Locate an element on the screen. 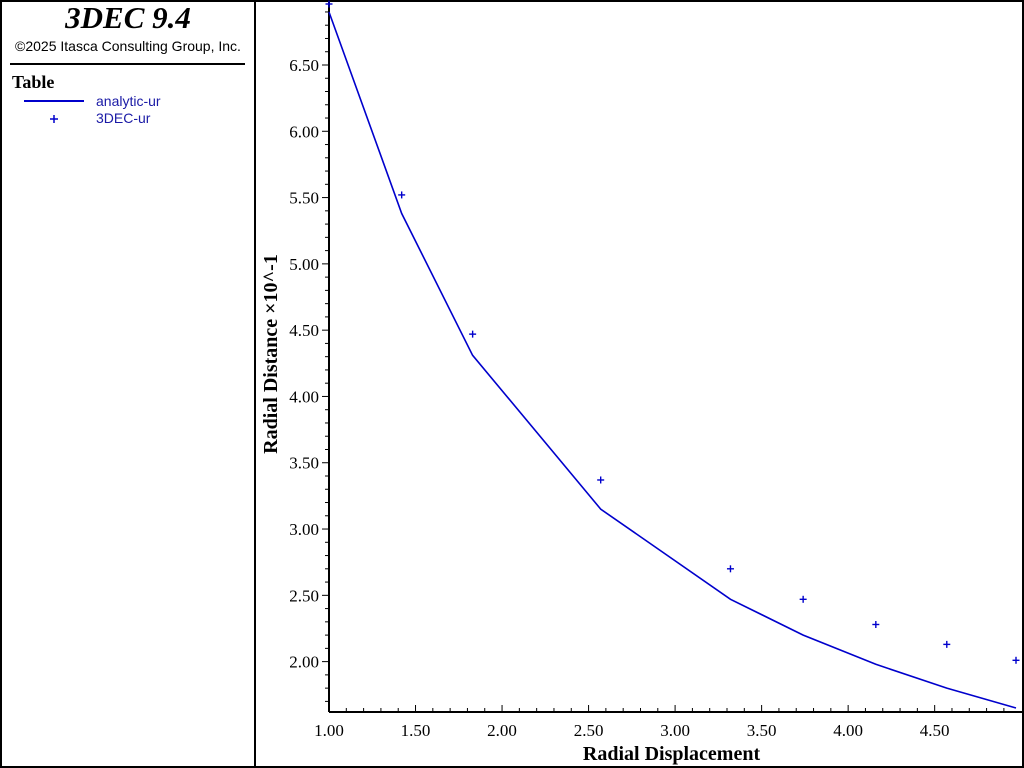  y-tick-label: 6.00 is located at coordinates (304, 131).